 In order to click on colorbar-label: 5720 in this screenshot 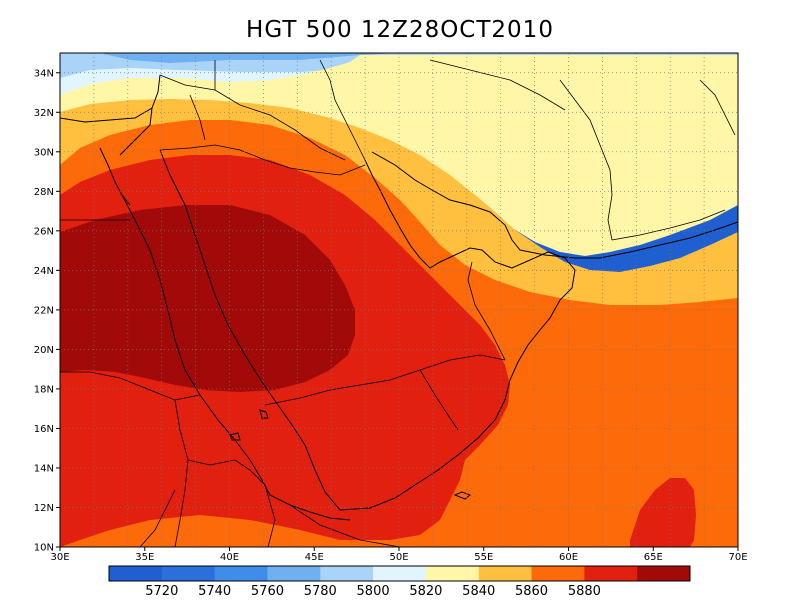, I will do `click(161, 591)`.